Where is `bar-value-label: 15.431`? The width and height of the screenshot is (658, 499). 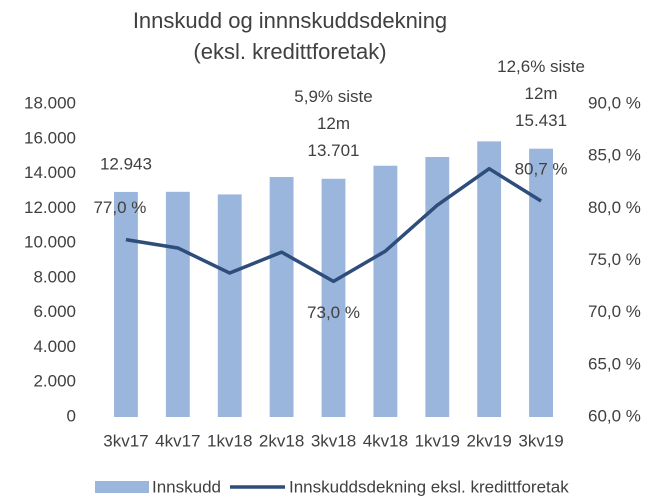
bar-value-label: 15.431 is located at coordinates (541, 120).